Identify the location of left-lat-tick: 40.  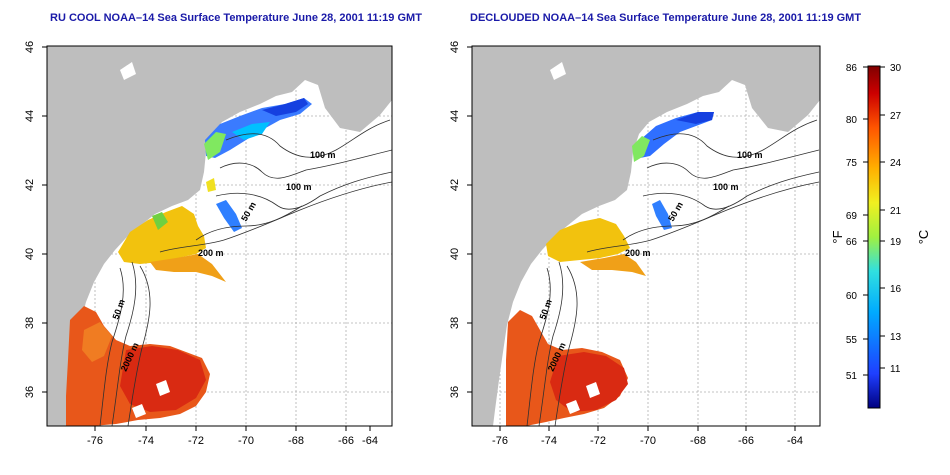
(30, 254).